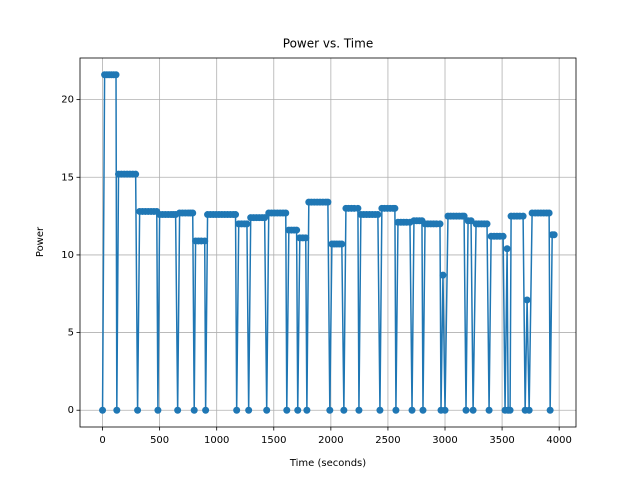 This screenshot has width=640, height=480. What do you see at coordinates (71, 333) in the screenshot?
I see `y-tick-label: 5` at bounding box center [71, 333].